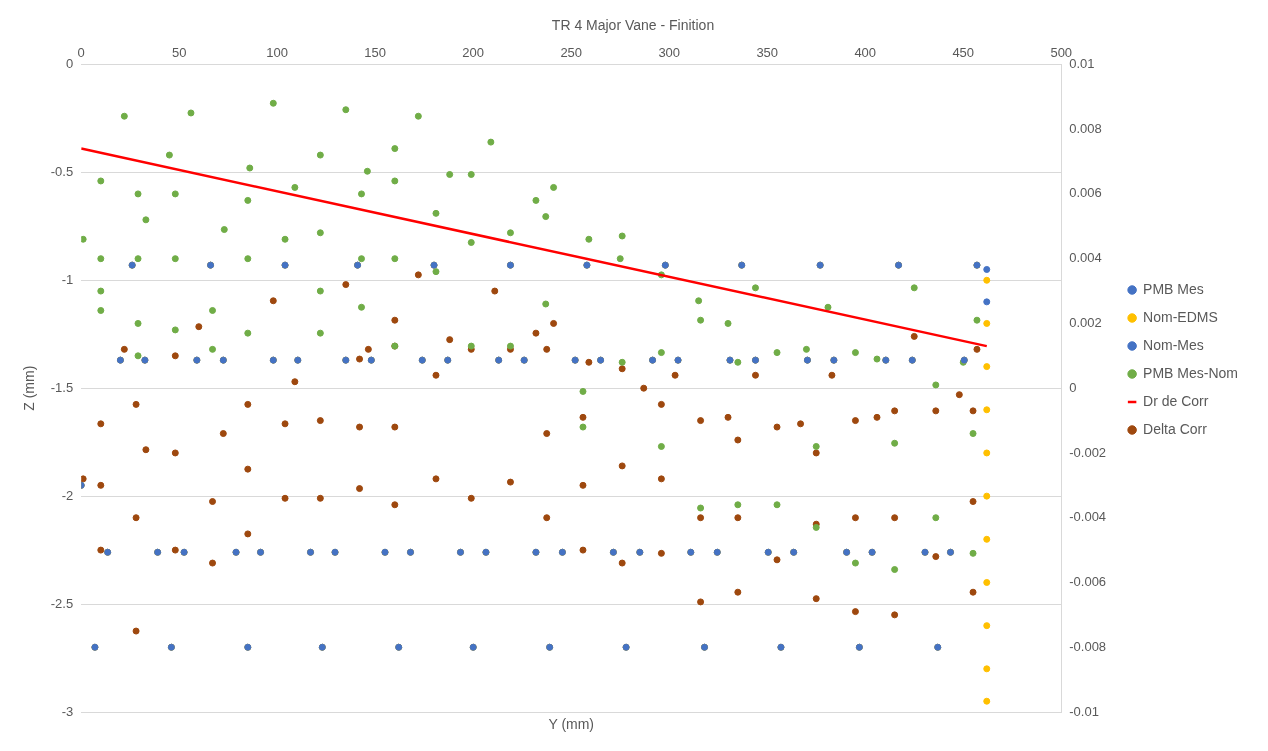  What do you see at coordinates (1088, 646) in the screenshot?
I see `y2-tick-label: -0.008` at bounding box center [1088, 646].